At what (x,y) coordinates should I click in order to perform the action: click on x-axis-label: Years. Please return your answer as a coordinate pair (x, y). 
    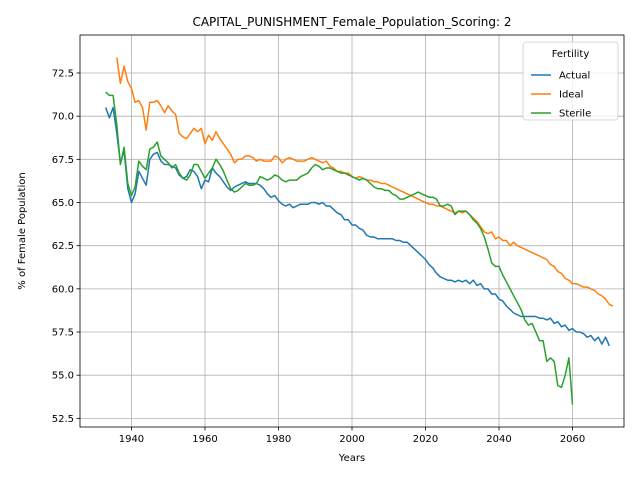
    Looking at the image, I should click on (351, 458).